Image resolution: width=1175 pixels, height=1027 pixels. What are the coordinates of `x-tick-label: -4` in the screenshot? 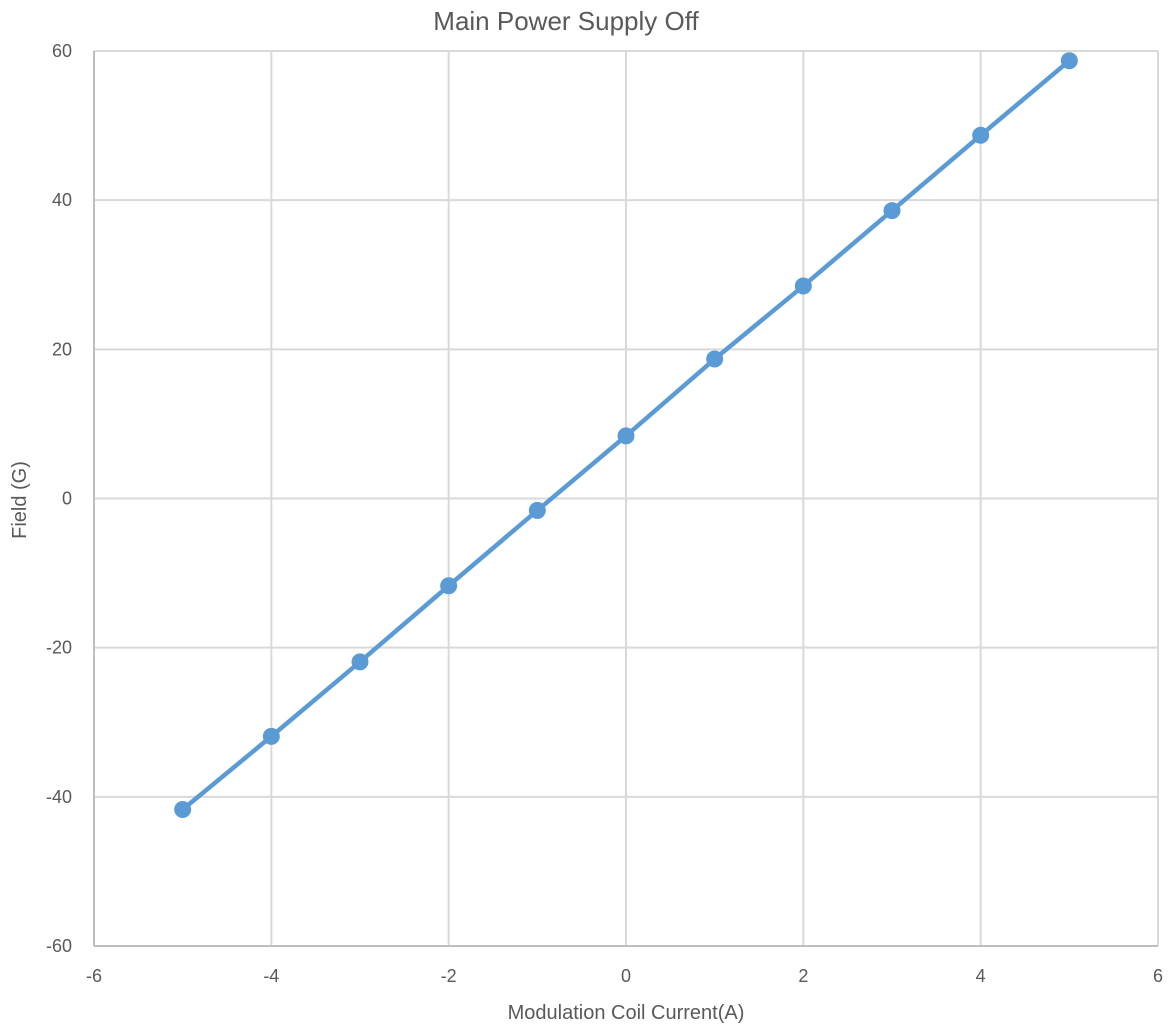 It's located at (271, 976).